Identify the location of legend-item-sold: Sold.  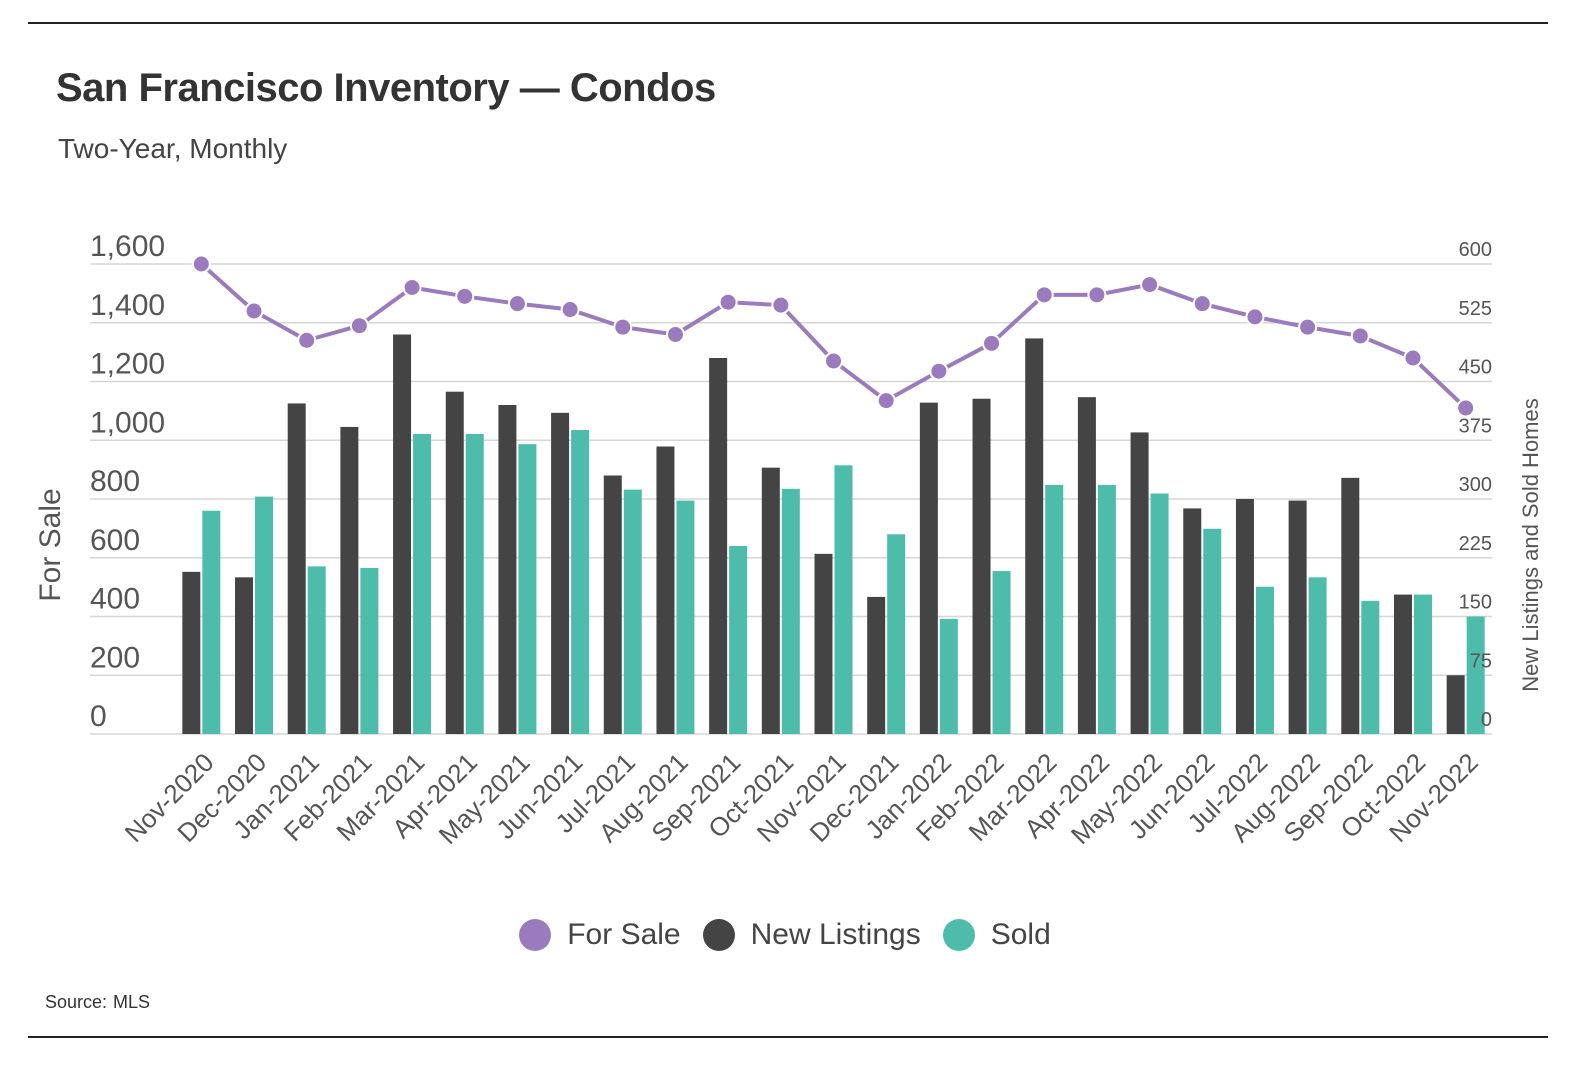
(996, 935).